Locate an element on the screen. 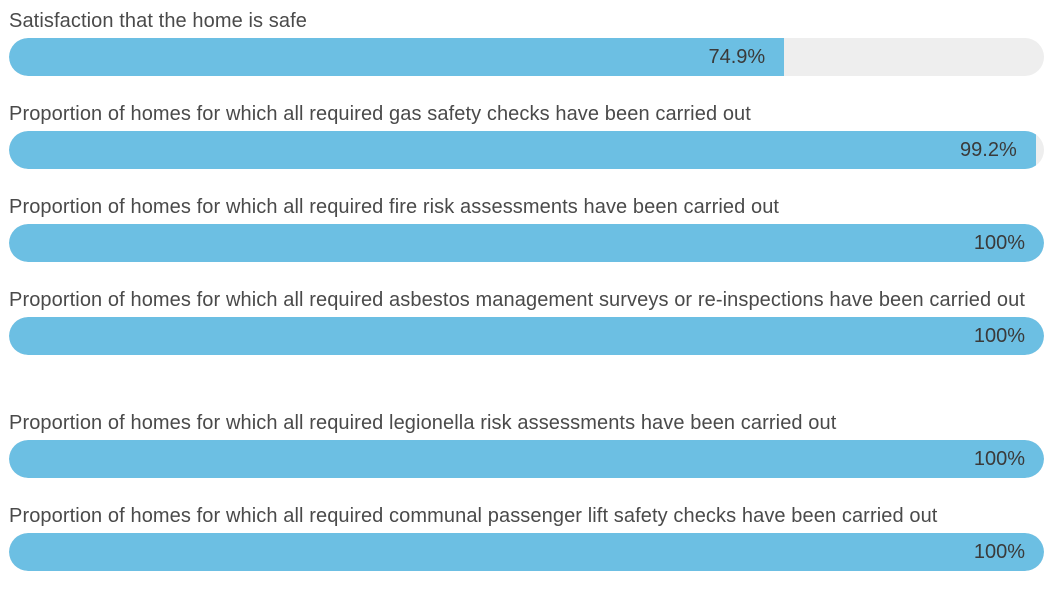  bar-track: 99.2% is located at coordinates (526, 150).